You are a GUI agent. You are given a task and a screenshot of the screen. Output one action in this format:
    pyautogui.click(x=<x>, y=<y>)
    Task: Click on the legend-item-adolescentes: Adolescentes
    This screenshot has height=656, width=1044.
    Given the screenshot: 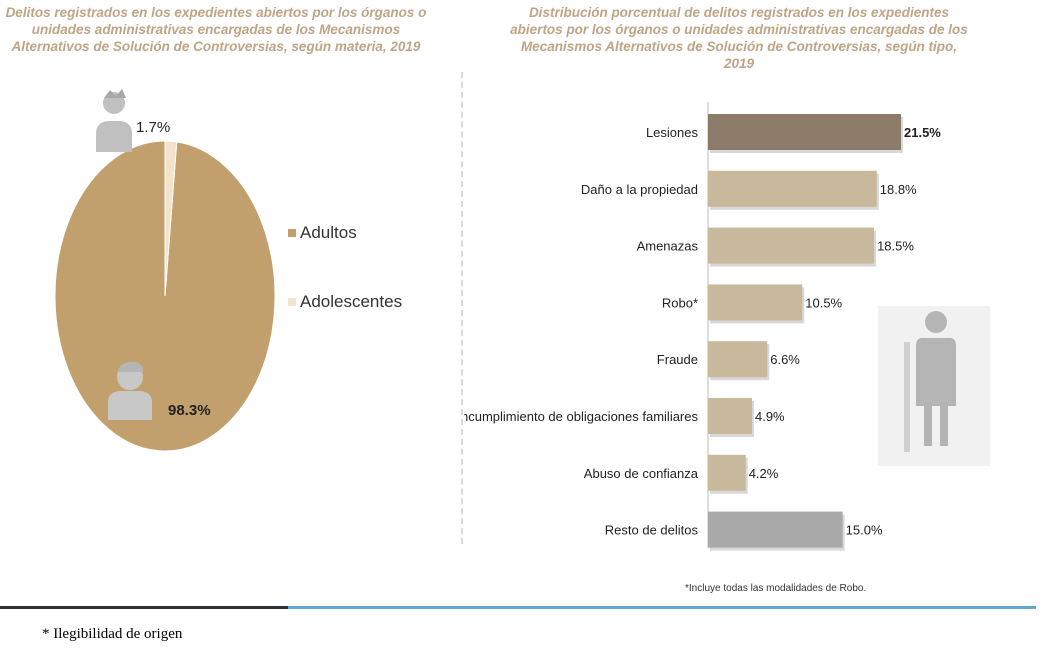 What is the action you would take?
    pyautogui.click(x=345, y=302)
    